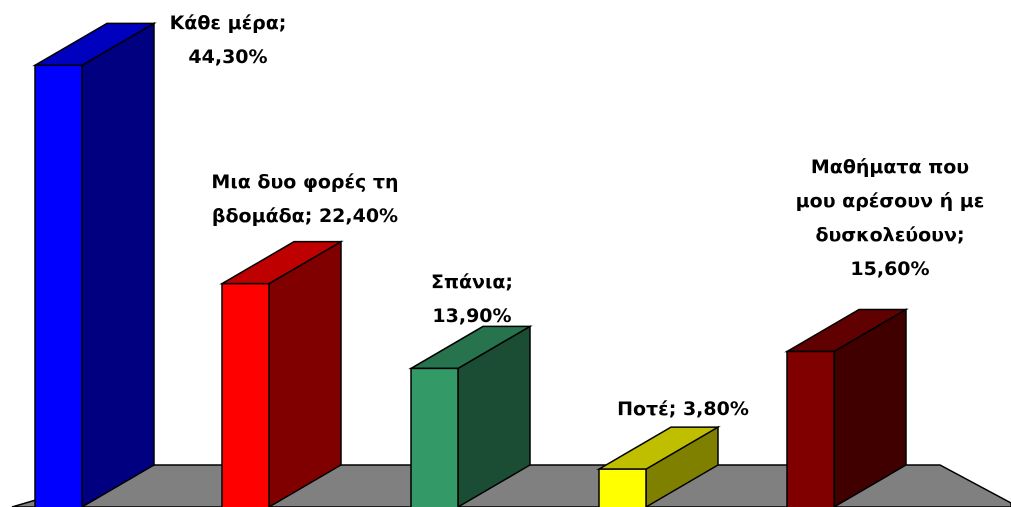  Describe the element at coordinates (228, 40) in the screenshot. I see `data-label: Κάθε μέρα; 44,30%` at that location.